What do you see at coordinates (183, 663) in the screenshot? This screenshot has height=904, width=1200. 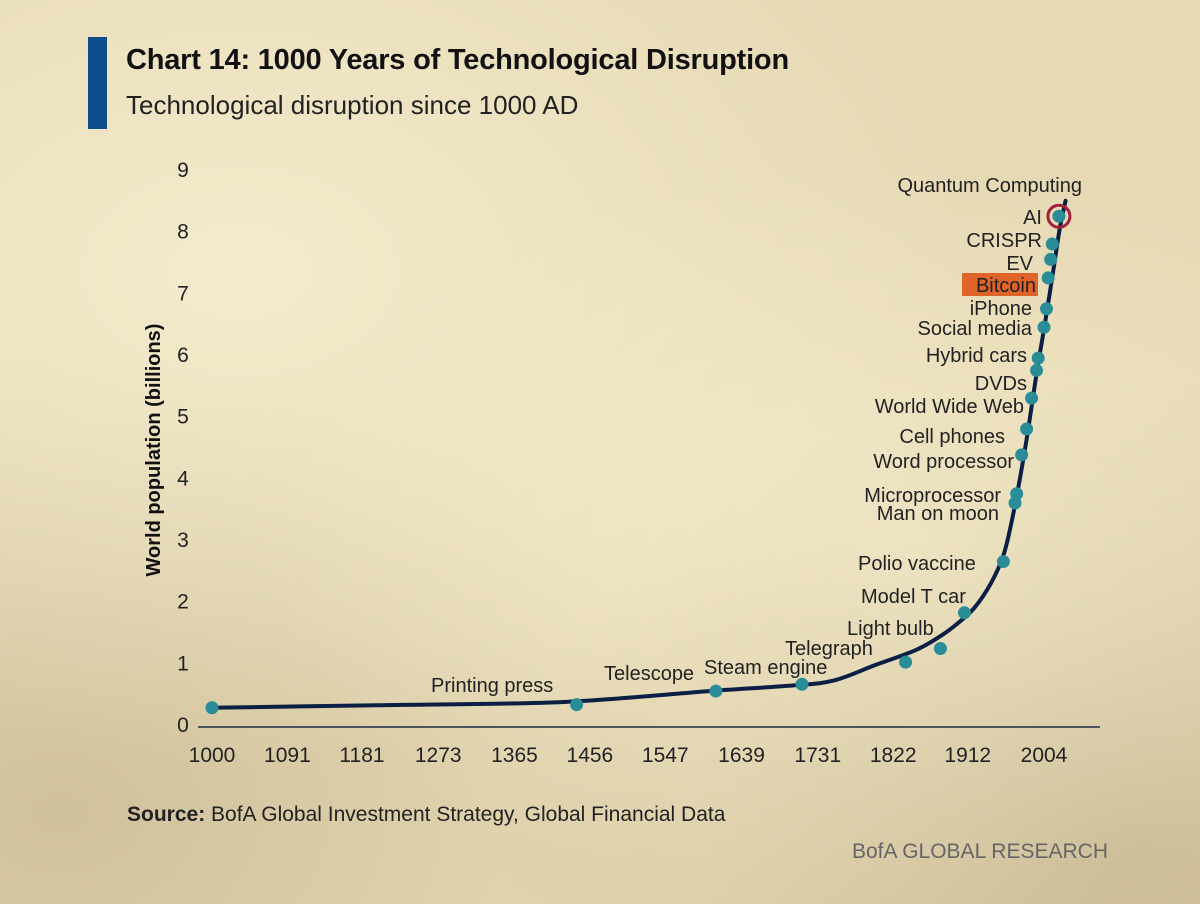 I see `y-tick-label: 1` at bounding box center [183, 663].